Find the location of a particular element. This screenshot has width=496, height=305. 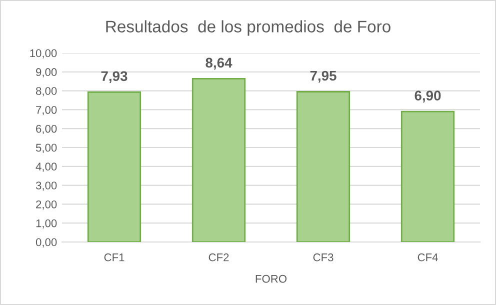

y-tick-label: 8,00 is located at coordinates (46, 91).